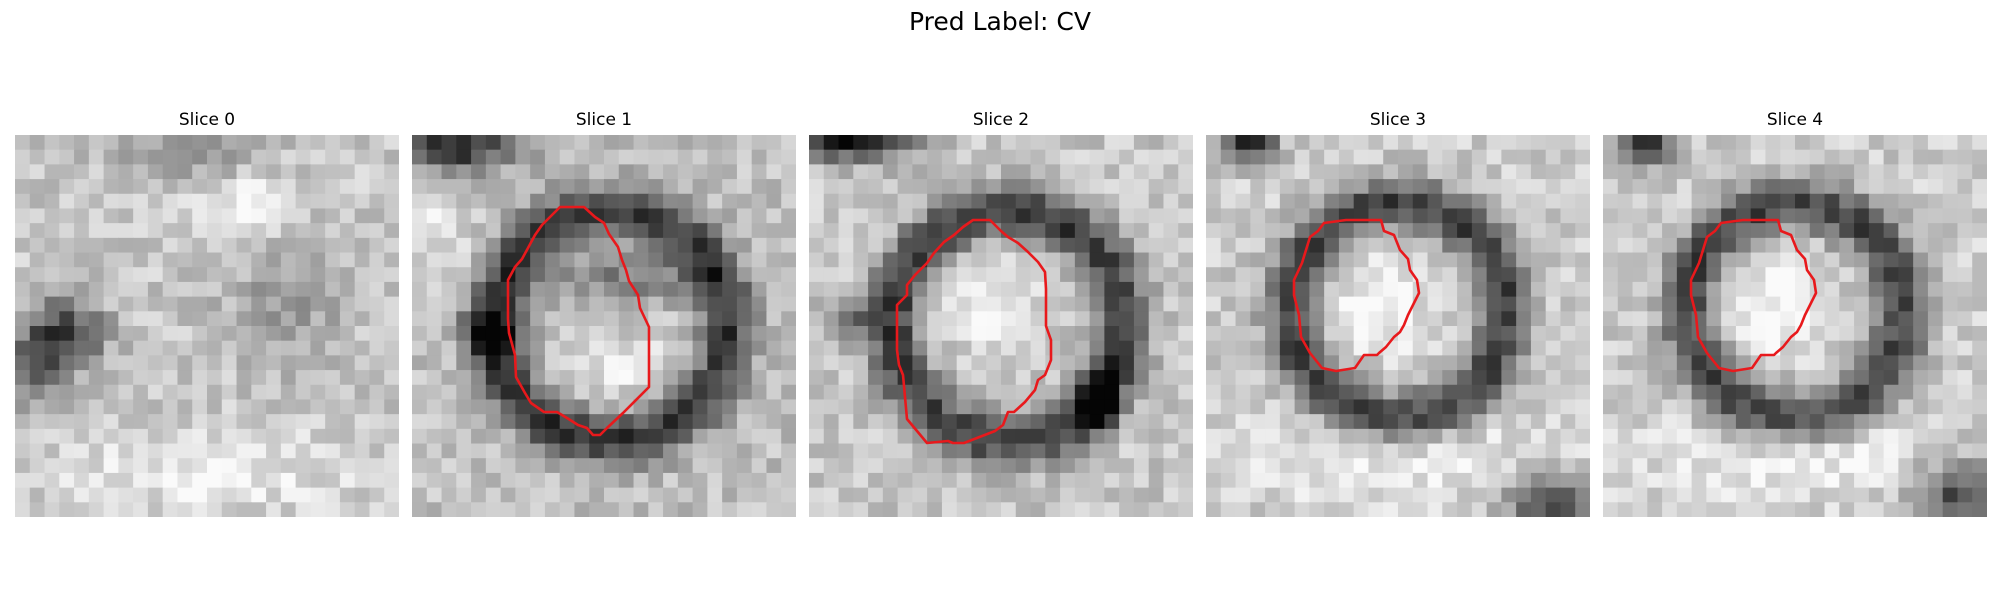  What do you see at coordinates (1000, 21) in the screenshot?
I see `figure-title: Pred Label: CV` at bounding box center [1000, 21].